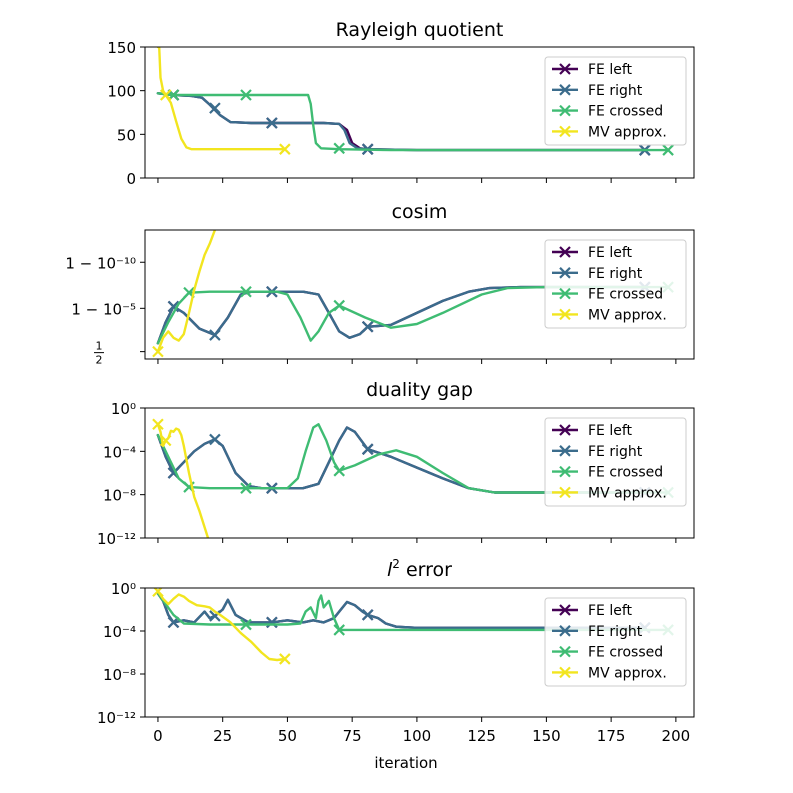 Image resolution: width=793 pixels, height=793 pixels. I want to click on y-tick-label: 10⁰, so click(123, 409).